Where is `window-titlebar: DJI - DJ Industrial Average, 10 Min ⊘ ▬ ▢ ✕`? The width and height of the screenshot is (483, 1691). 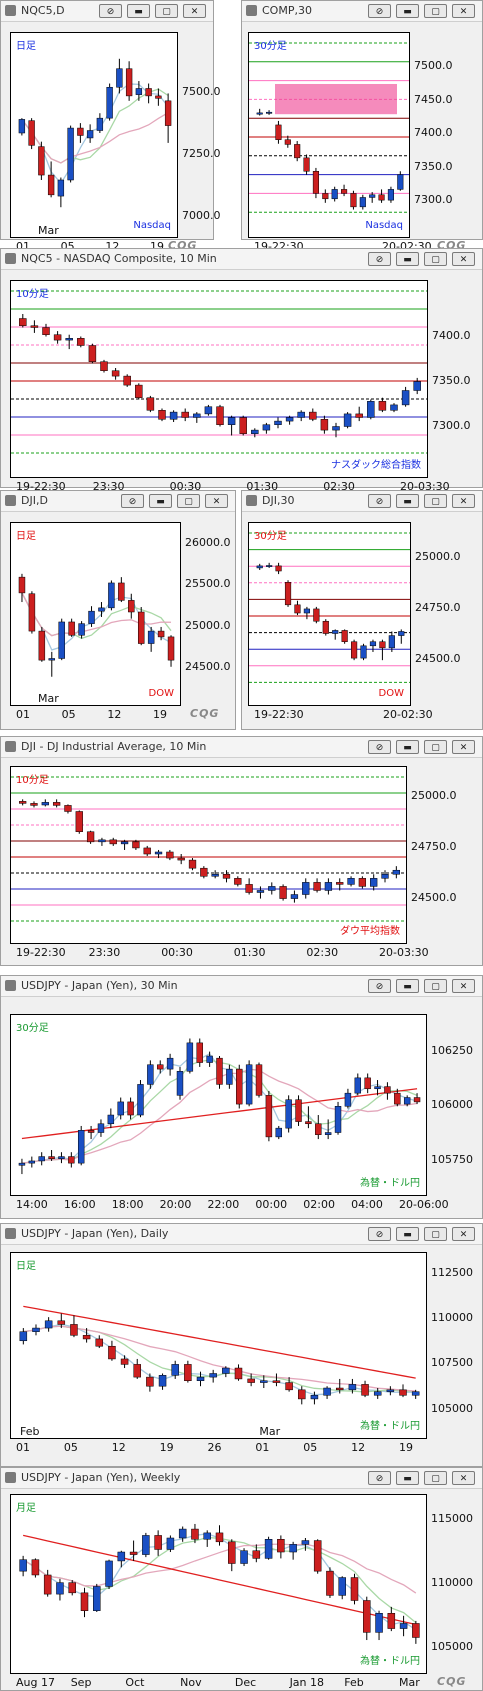 window-titlebar: DJI - DJ Industrial Average, 10 Min ⊘ ▬ ▢ ✕ is located at coordinates (241, 747).